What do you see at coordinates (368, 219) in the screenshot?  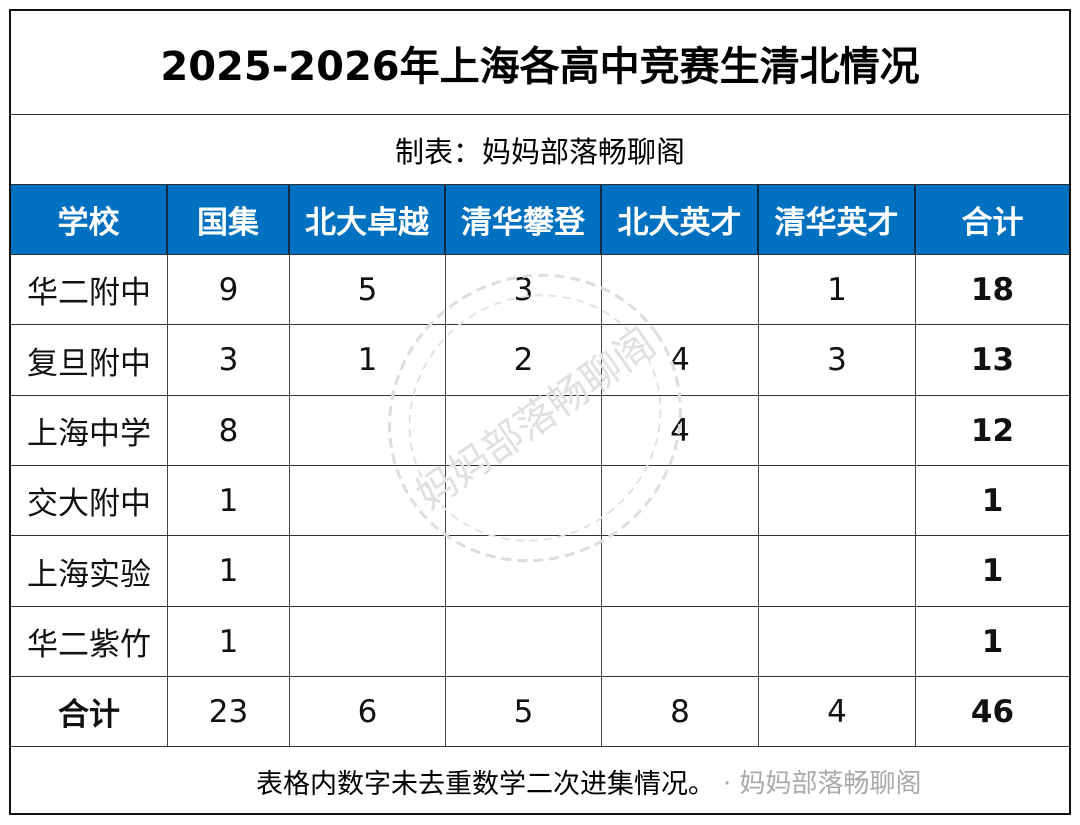 I see `header-row-cell: 北大卓越` at bounding box center [368, 219].